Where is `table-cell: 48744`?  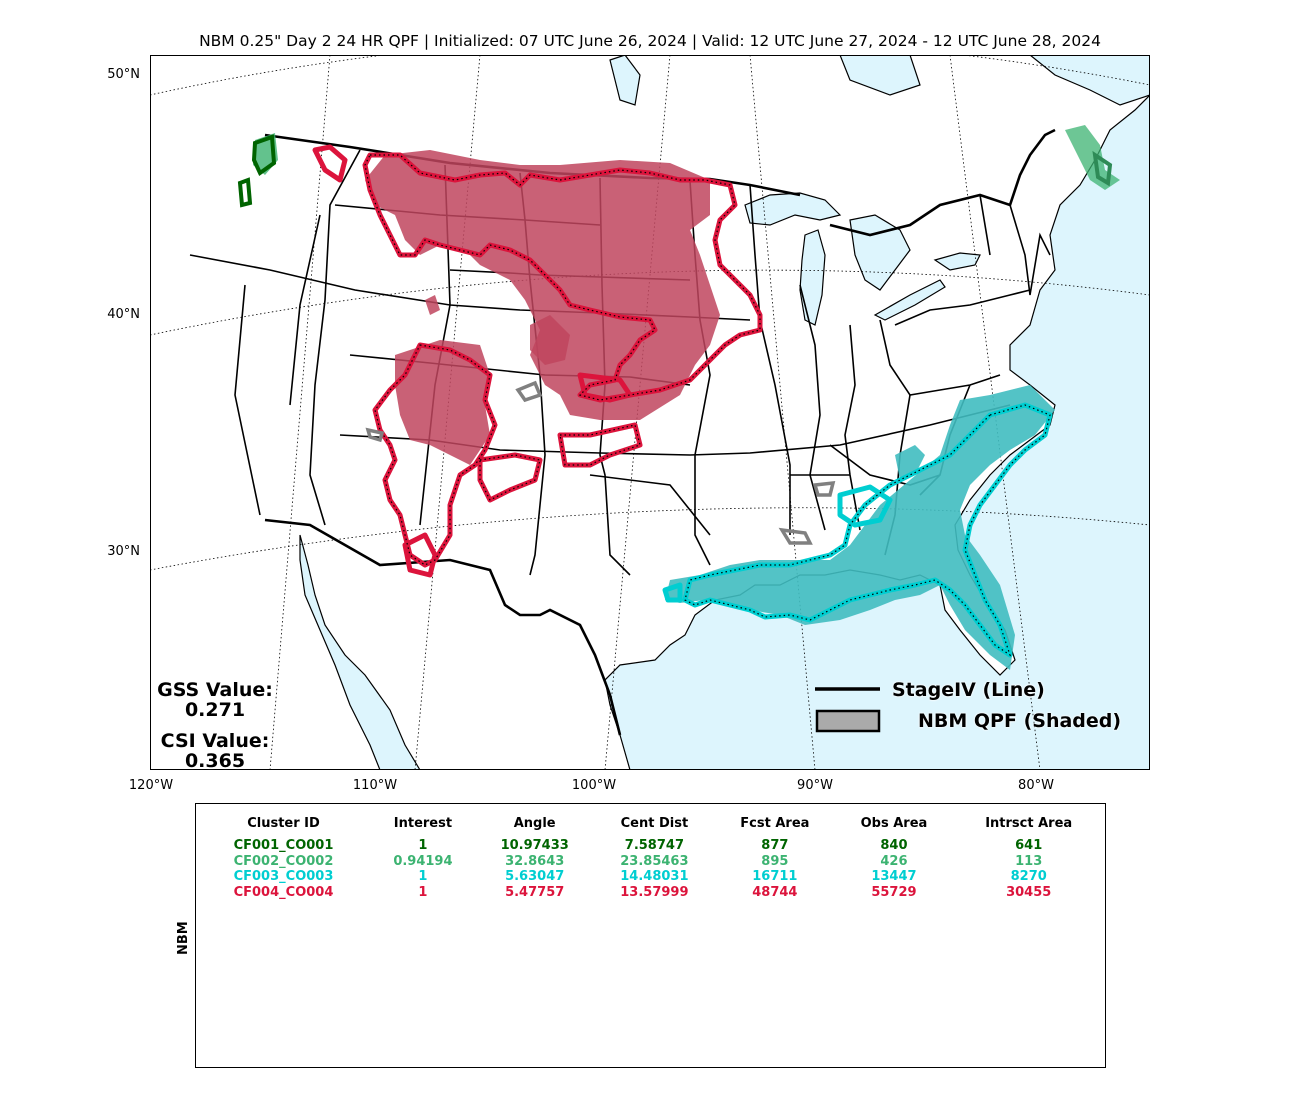 table-cell: 48744 is located at coordinates (775, 892).